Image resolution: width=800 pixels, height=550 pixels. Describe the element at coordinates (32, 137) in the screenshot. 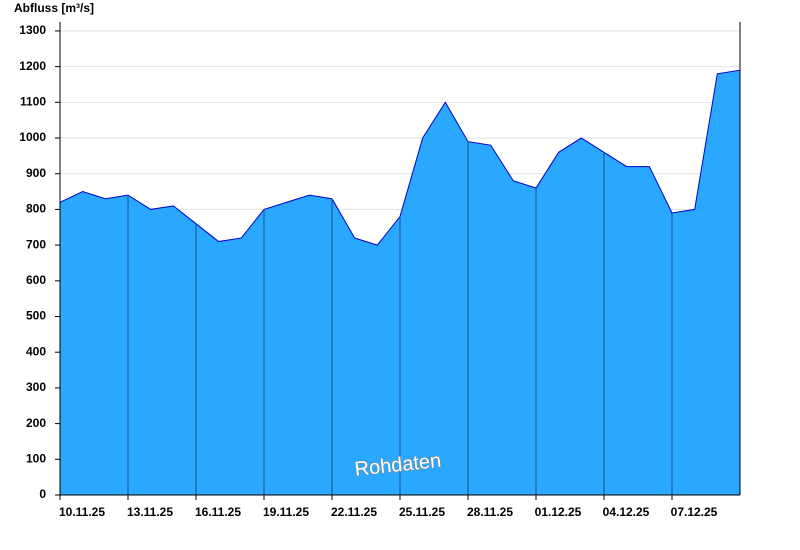

I see `y-tick-label: 1000` at that location.